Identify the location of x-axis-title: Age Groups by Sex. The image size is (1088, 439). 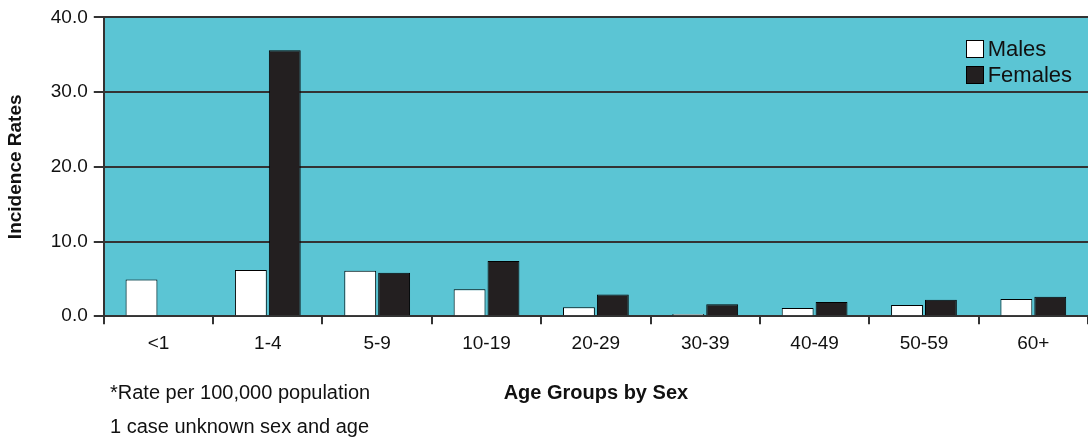
(596, 391).